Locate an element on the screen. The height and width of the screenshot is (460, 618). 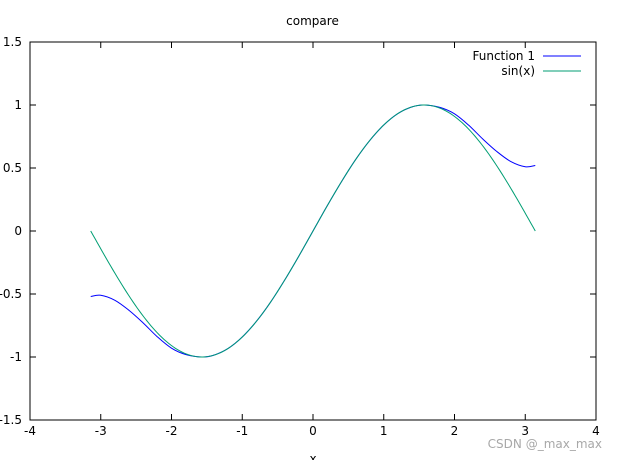
x-tick-label: -2 is located at coordinates (172, 431).